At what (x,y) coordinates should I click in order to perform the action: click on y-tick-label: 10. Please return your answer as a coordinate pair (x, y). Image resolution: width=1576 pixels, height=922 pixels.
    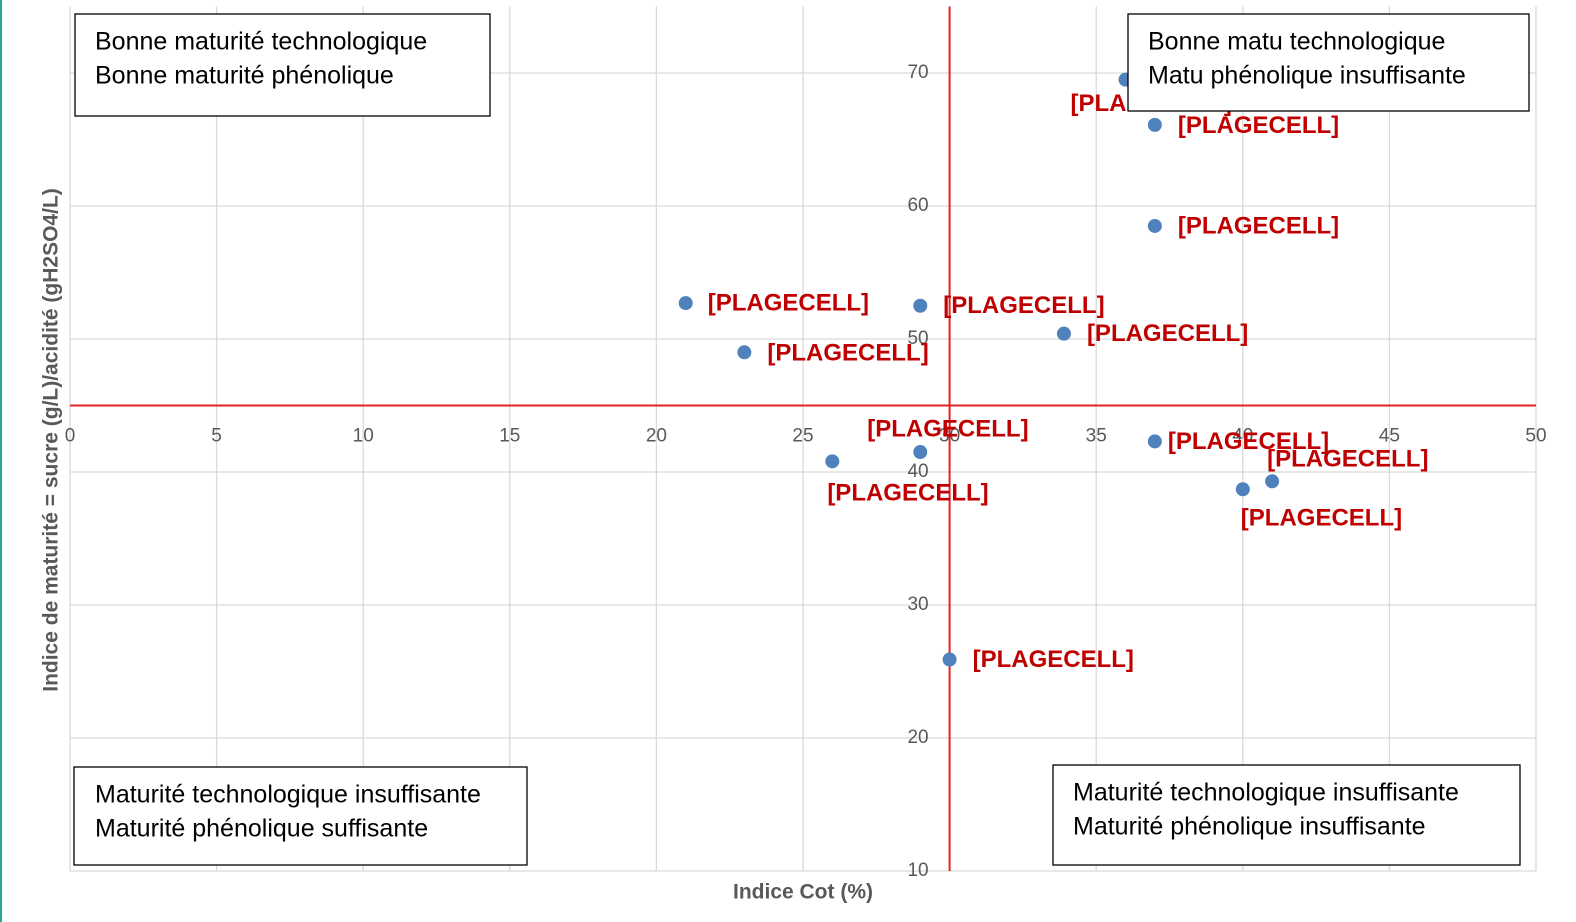
    Looking at the image, I should click on (917, 870).